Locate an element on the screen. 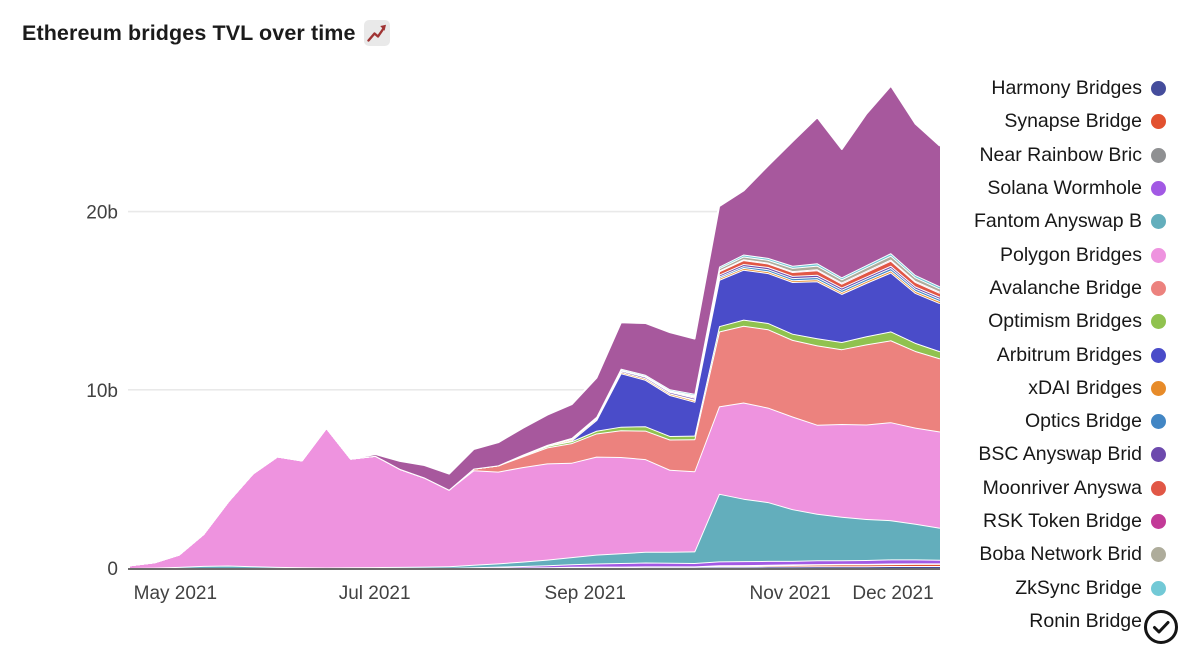  legend-item-rsk: RSK Token Bridge is located at coordinates (1074, 521).